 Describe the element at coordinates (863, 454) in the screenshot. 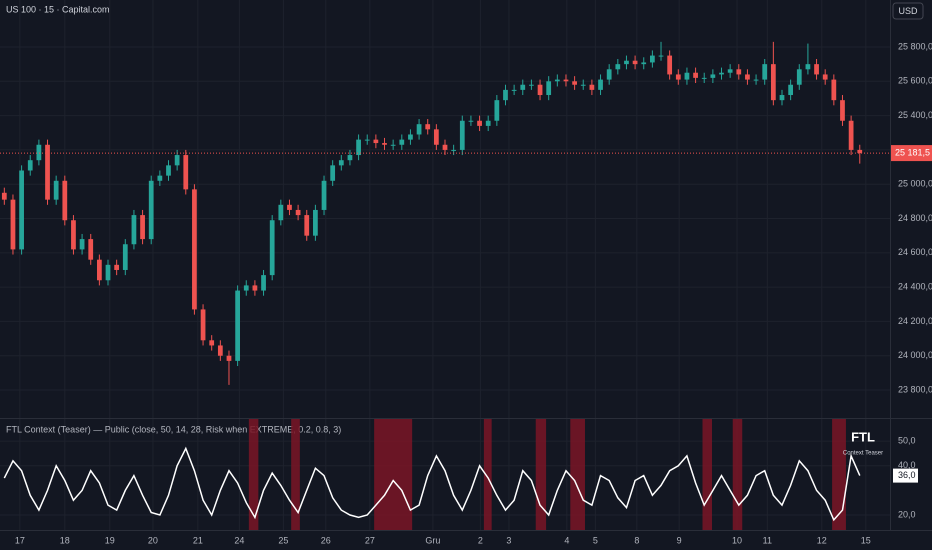

I see `annotation: Context Teaser` at that location.